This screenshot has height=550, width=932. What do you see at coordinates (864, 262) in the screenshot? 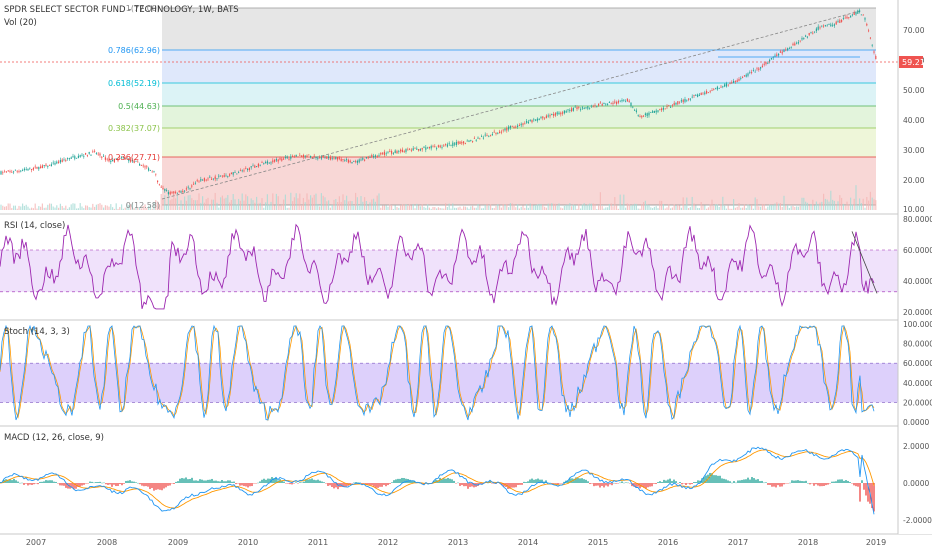
I see `rsi-trend-line` at bounding box center [864, 262].